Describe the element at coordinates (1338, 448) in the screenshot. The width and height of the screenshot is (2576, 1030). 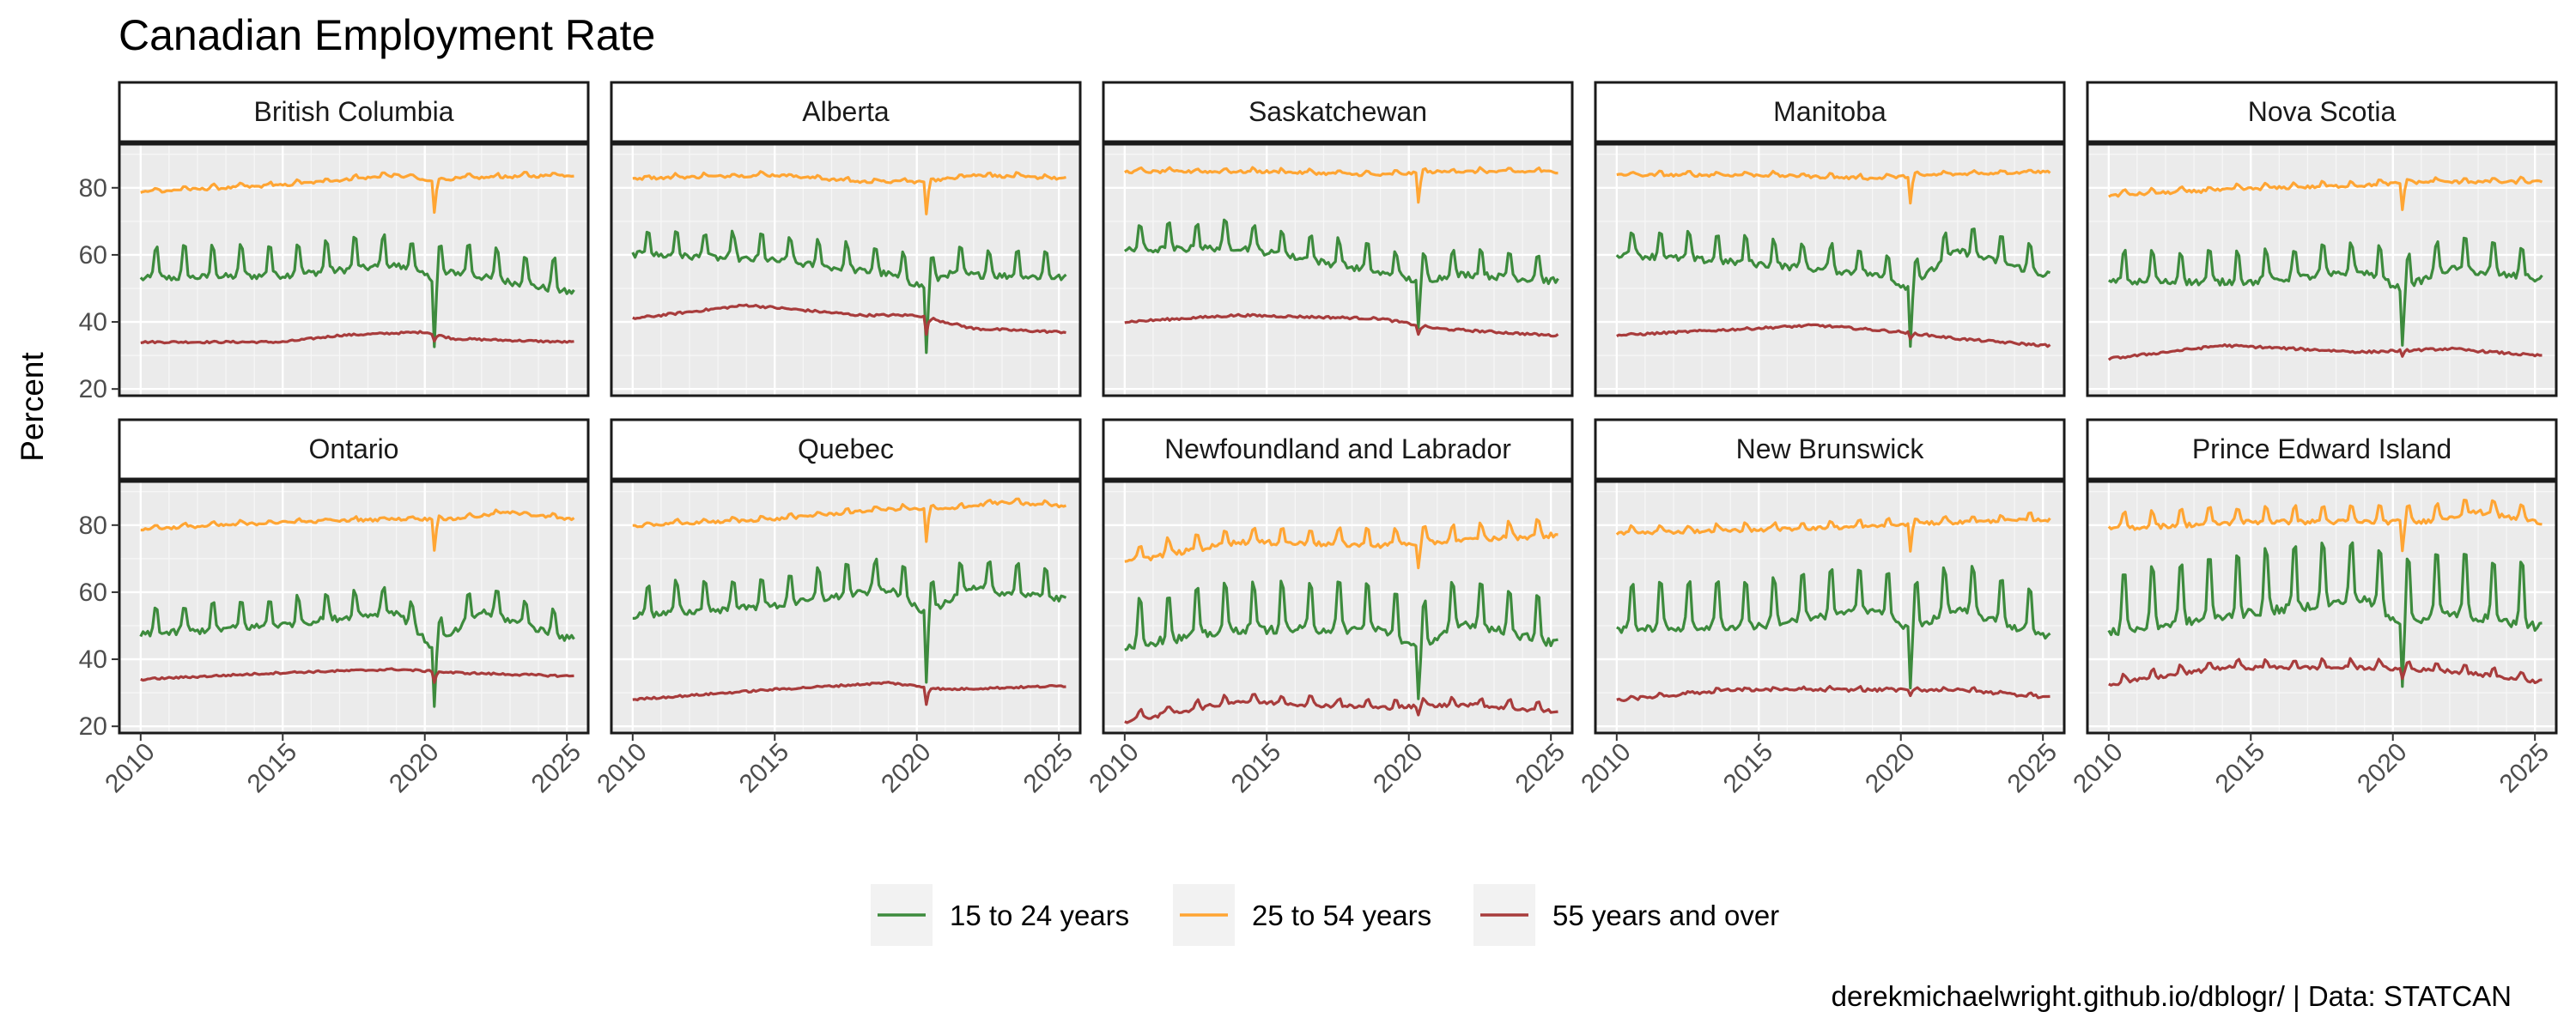
I see `strip-label: Newfoundland and Labrador` at that location.